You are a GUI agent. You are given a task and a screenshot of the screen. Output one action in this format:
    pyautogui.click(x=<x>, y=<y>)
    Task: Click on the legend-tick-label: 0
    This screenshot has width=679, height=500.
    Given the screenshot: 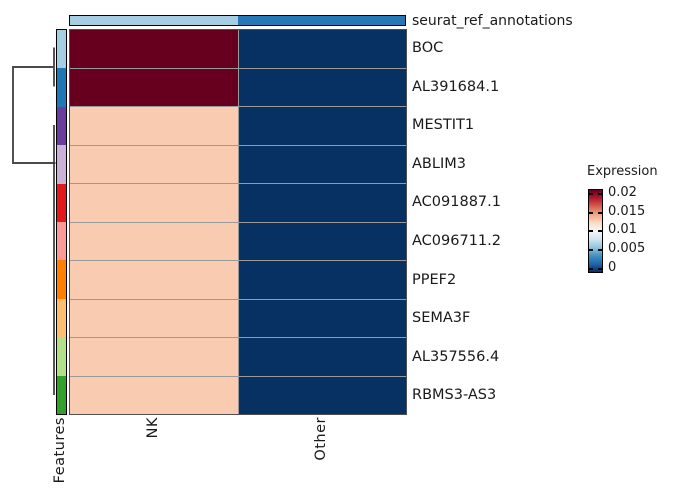 What is the action you would take?
    pyautogui.click(x=612, y=267)
    